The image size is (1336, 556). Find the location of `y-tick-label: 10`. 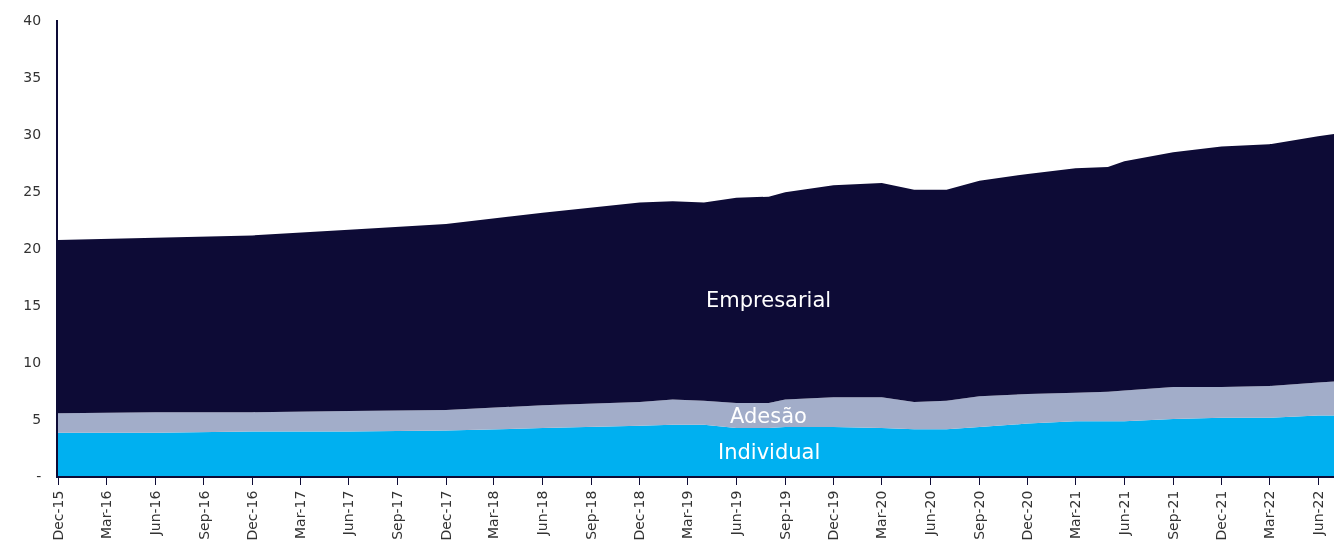

y-tick-label: 10 is located at coordinates (32, 361).